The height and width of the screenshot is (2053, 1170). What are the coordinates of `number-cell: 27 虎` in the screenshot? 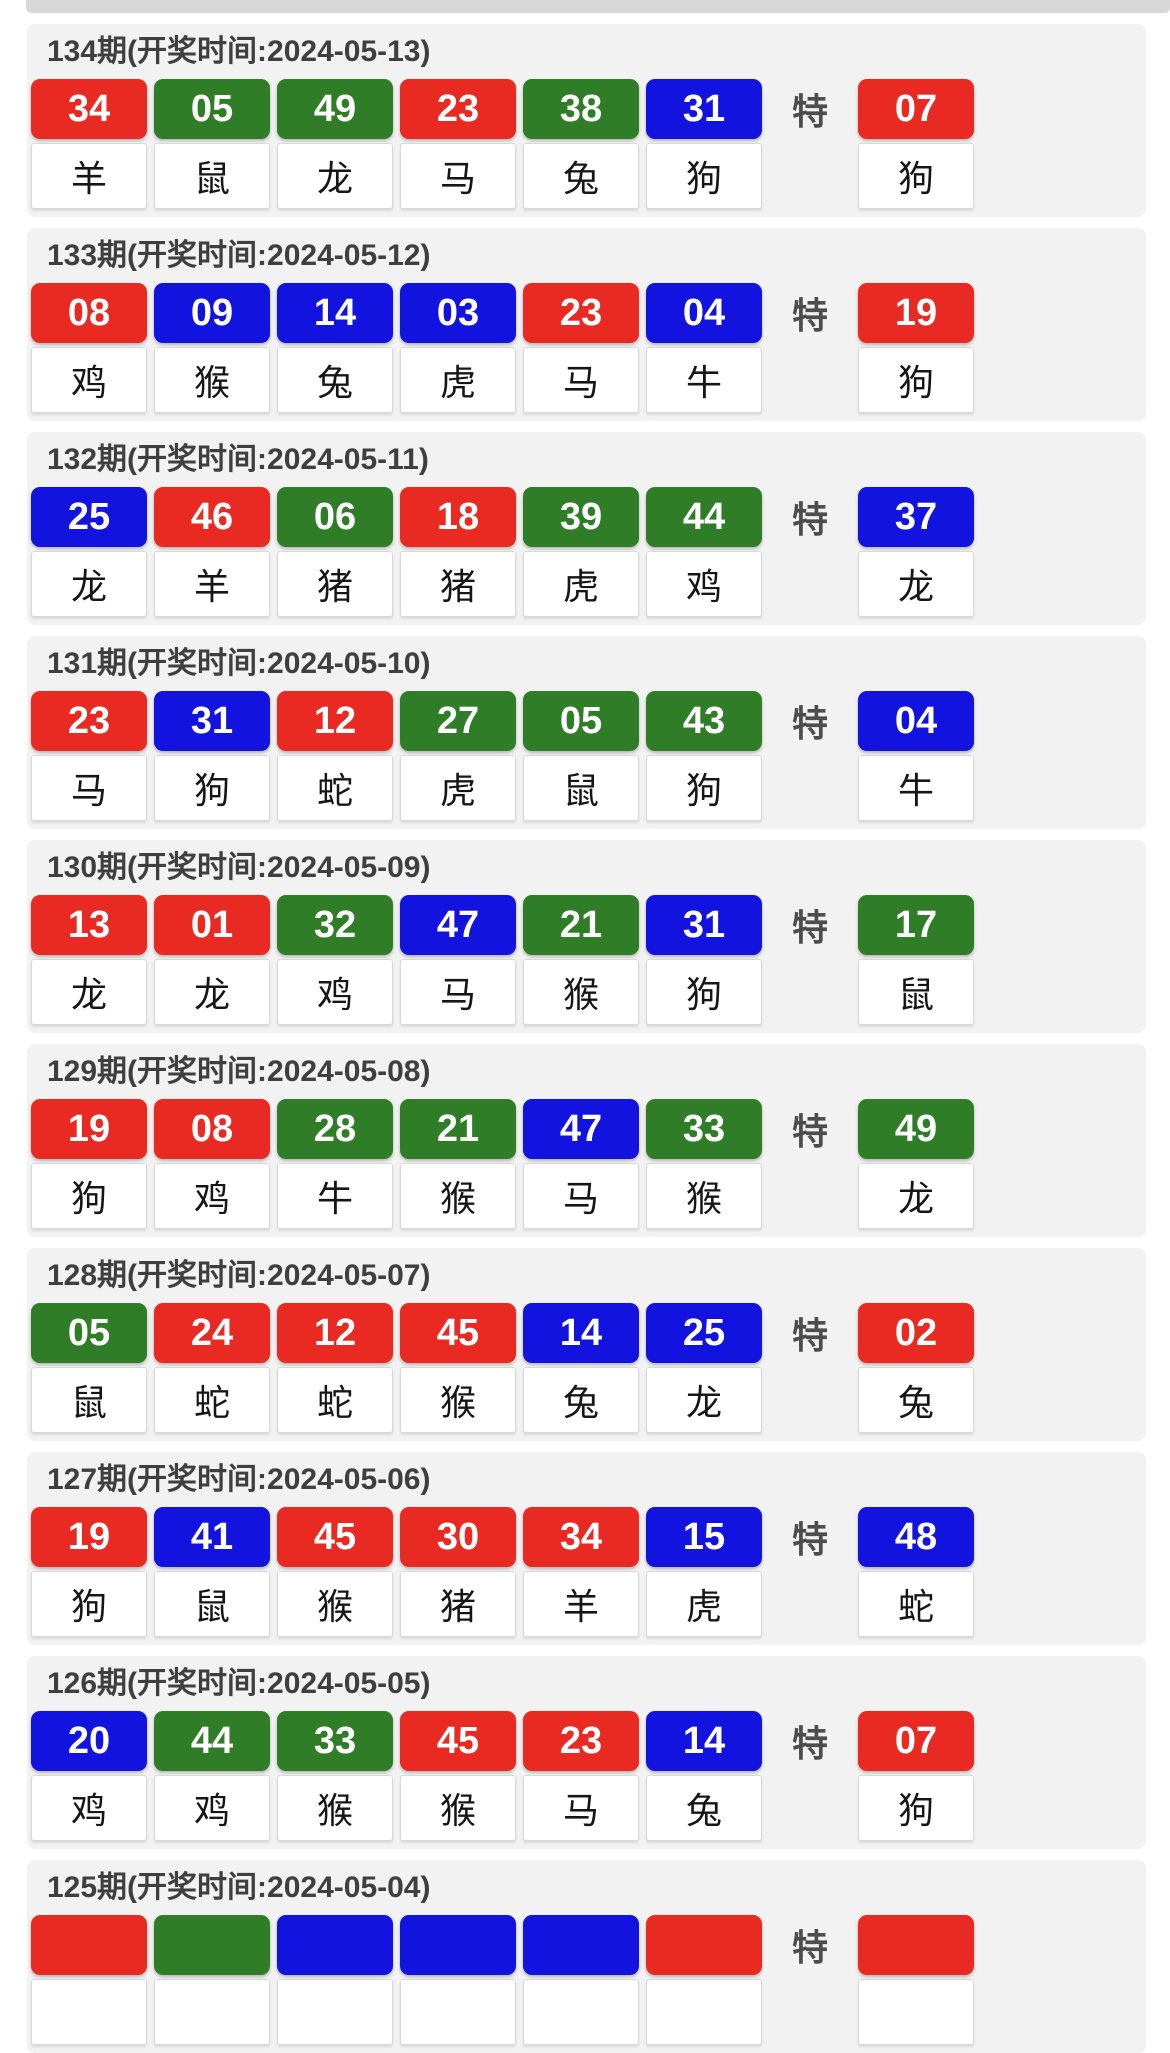 It's located at (458, 756).